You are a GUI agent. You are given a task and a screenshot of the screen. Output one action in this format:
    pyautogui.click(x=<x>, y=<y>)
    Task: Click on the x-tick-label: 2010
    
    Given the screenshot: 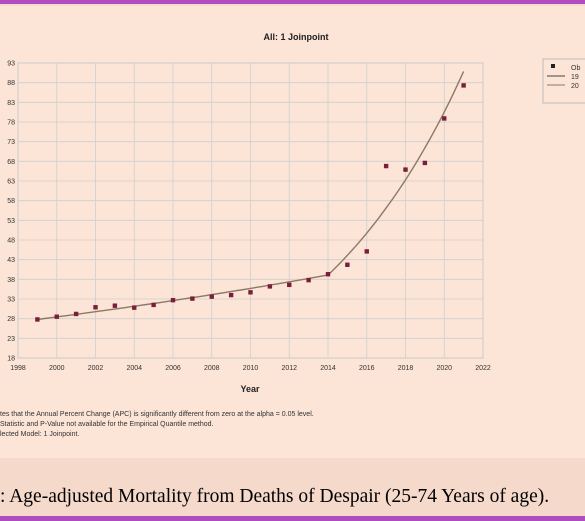 What is the action you would take?
    pyautogui.click(x=251, y=368)
    